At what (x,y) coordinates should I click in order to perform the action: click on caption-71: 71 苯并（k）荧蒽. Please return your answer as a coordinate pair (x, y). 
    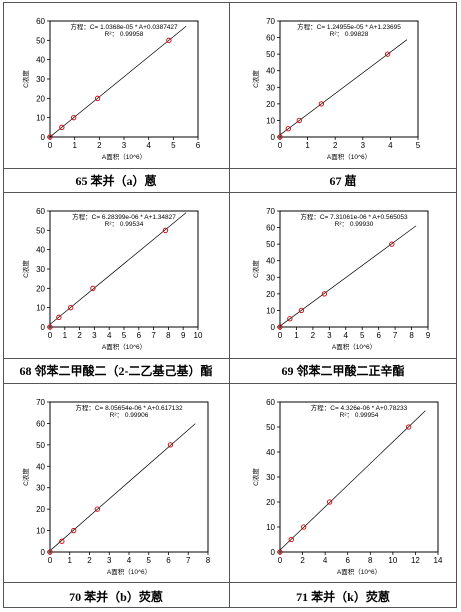
    Looking at the image, I should click on (343, 597).